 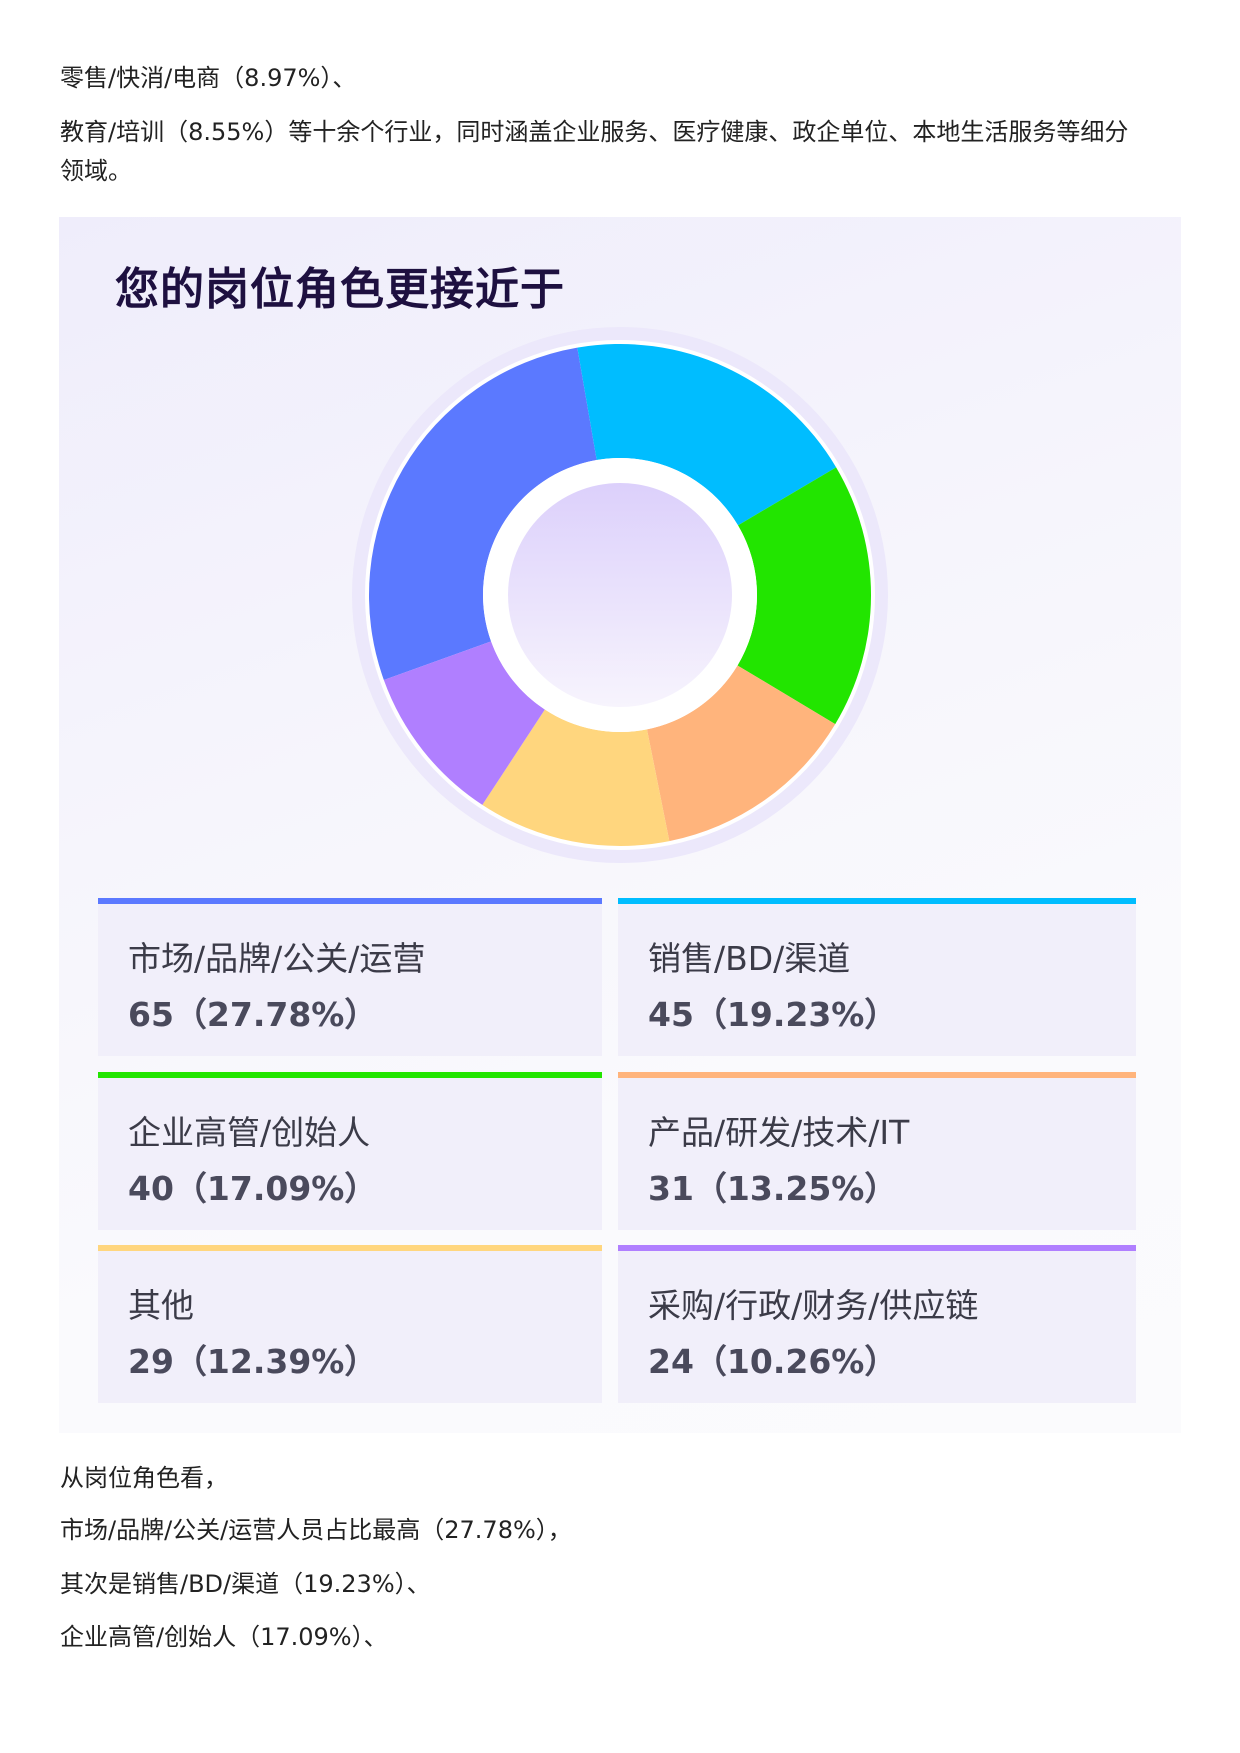 I want to click on legend-card: 产品/研发/技术/IT 31（13.25%）, so click(x=877, y=1151).